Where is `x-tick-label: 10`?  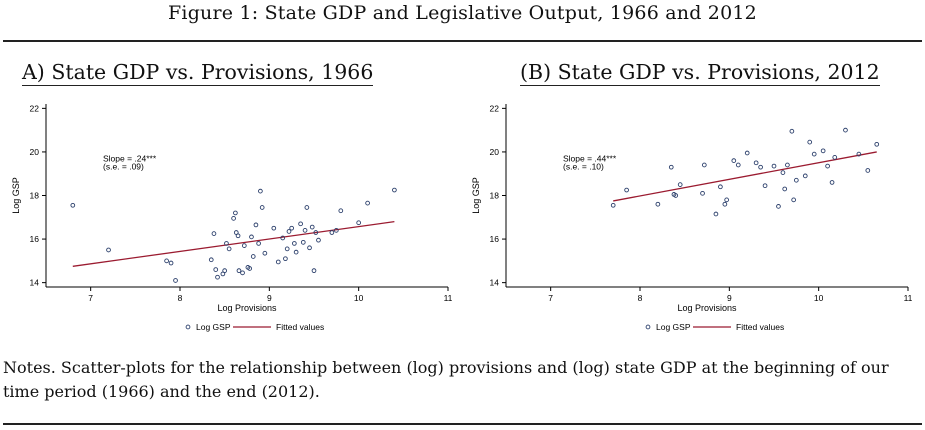 x-tick-label: 10 is located at coordinates (819, 298).